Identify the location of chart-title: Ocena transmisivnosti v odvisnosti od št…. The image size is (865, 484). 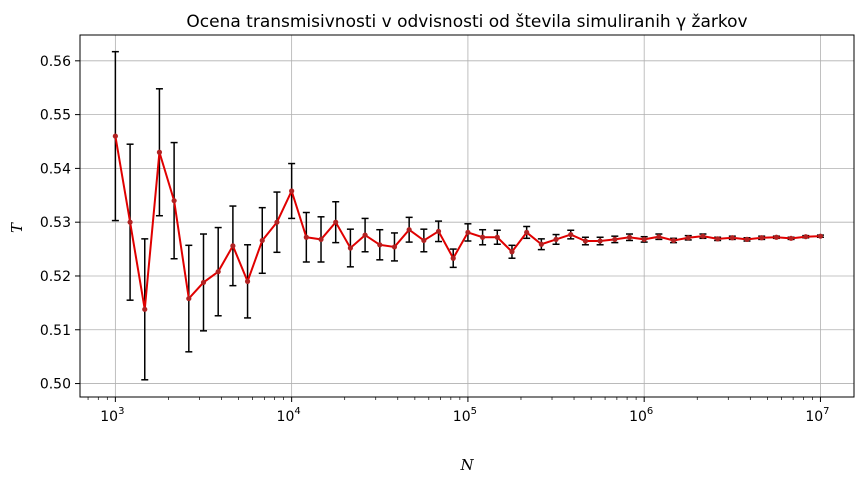
(466, 22).